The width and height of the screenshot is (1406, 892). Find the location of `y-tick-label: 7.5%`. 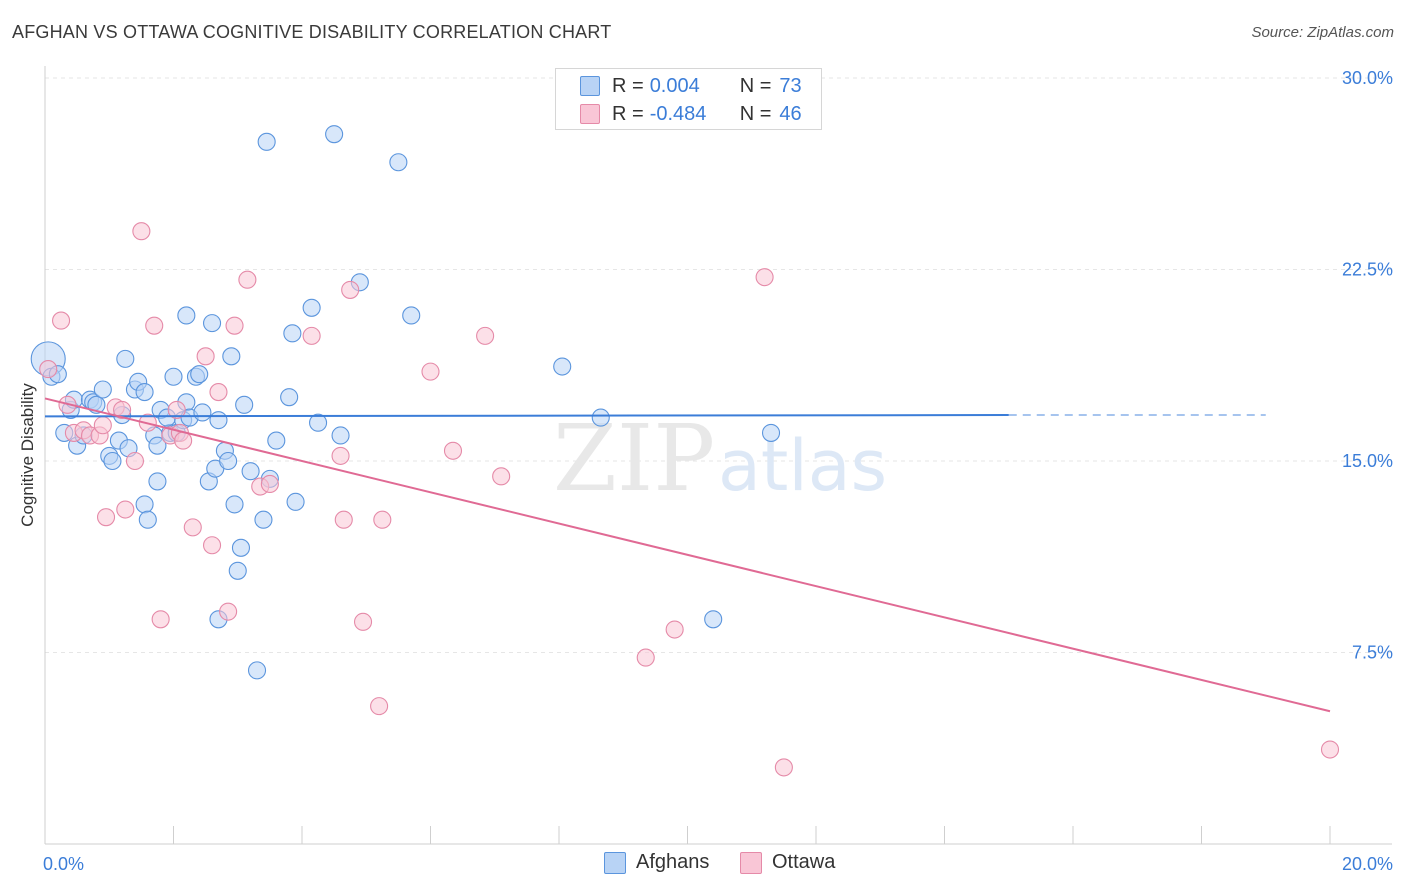

y-tick-label: 7.5% is located at coordinates (1372, 653).